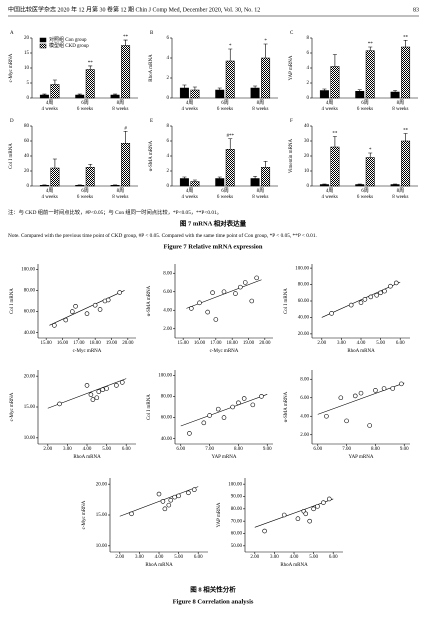 This screenshot has width=427, height=625. What do you see at coordinates (27, 126) in the screenshot?
I see `y-tick-label: 80` at bounding box center [27, 126].